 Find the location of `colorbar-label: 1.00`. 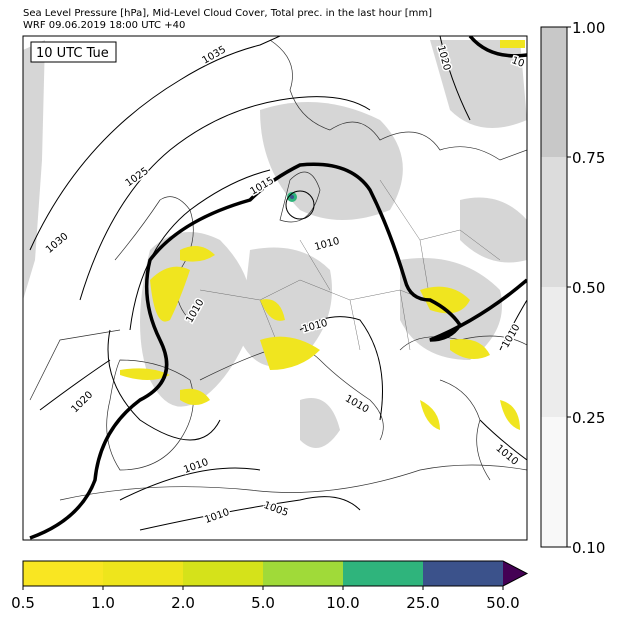

colorbar-label: 1.00 is located at coordinates (588, 28).